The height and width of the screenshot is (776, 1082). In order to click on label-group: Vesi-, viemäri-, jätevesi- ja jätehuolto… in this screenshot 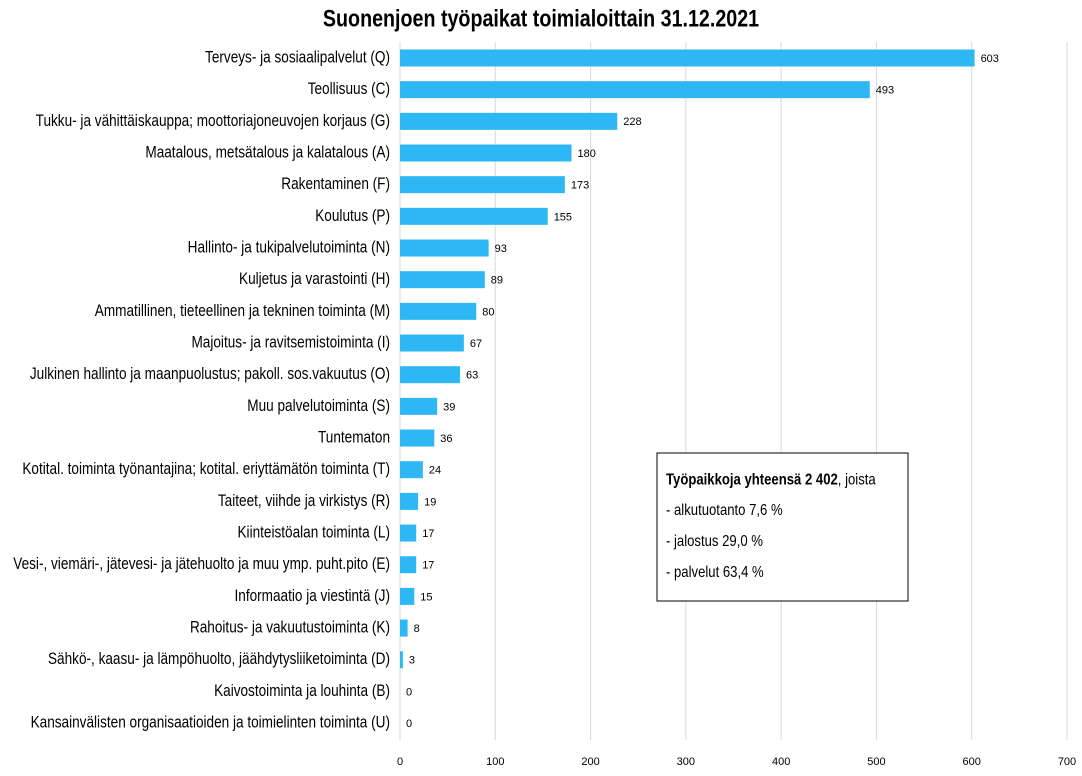, I will do `click(201, 564)`.